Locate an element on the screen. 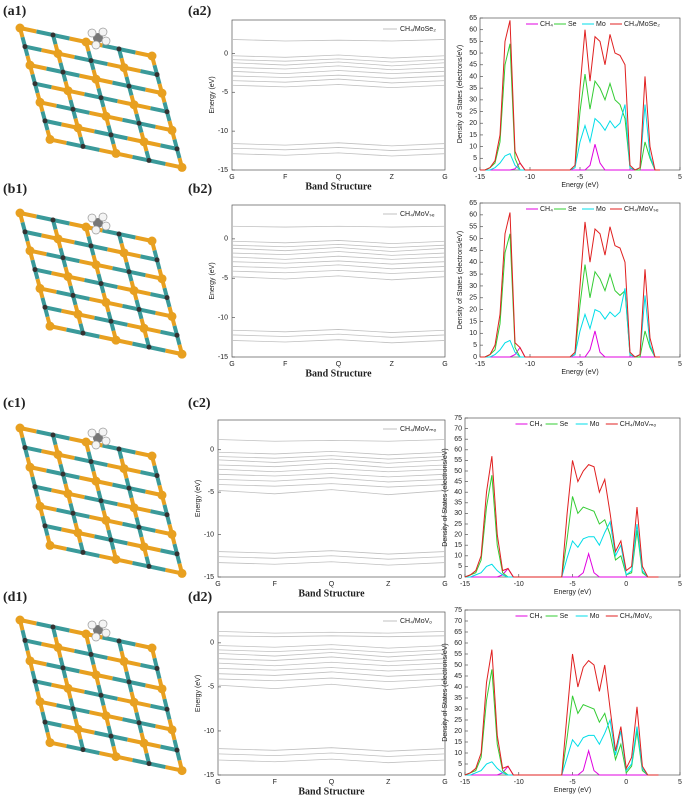 The width and height of the screenshot is (685, 795). x-tick-label: 0 is located at coordinates (630, 177).